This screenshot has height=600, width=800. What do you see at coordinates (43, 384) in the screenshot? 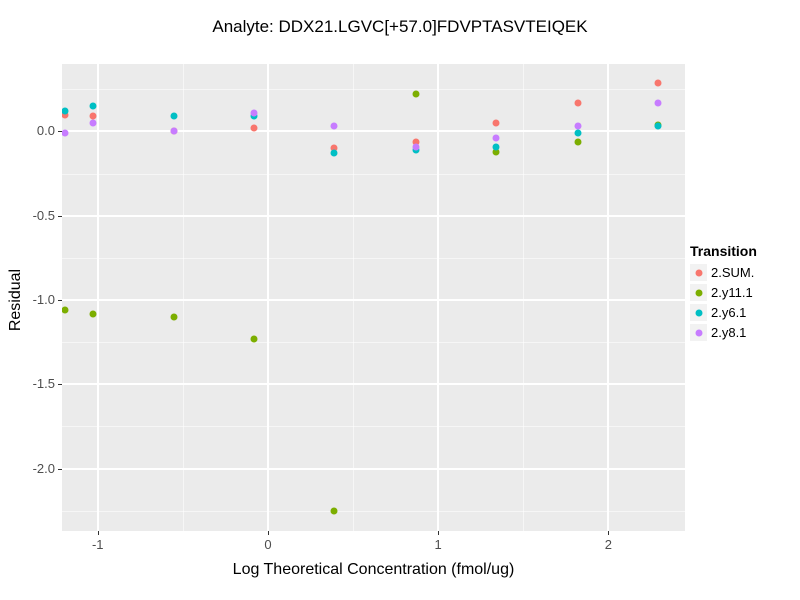
I see `y-tick-label: -1.5` at bounding box center [43, 384].